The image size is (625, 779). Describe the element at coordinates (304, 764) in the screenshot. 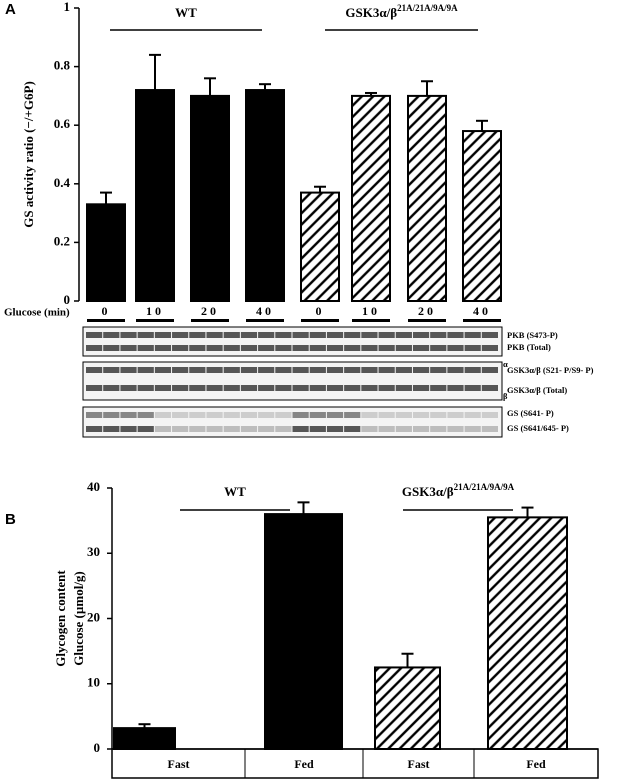

I see `x-tick-label: Fed` at that location.